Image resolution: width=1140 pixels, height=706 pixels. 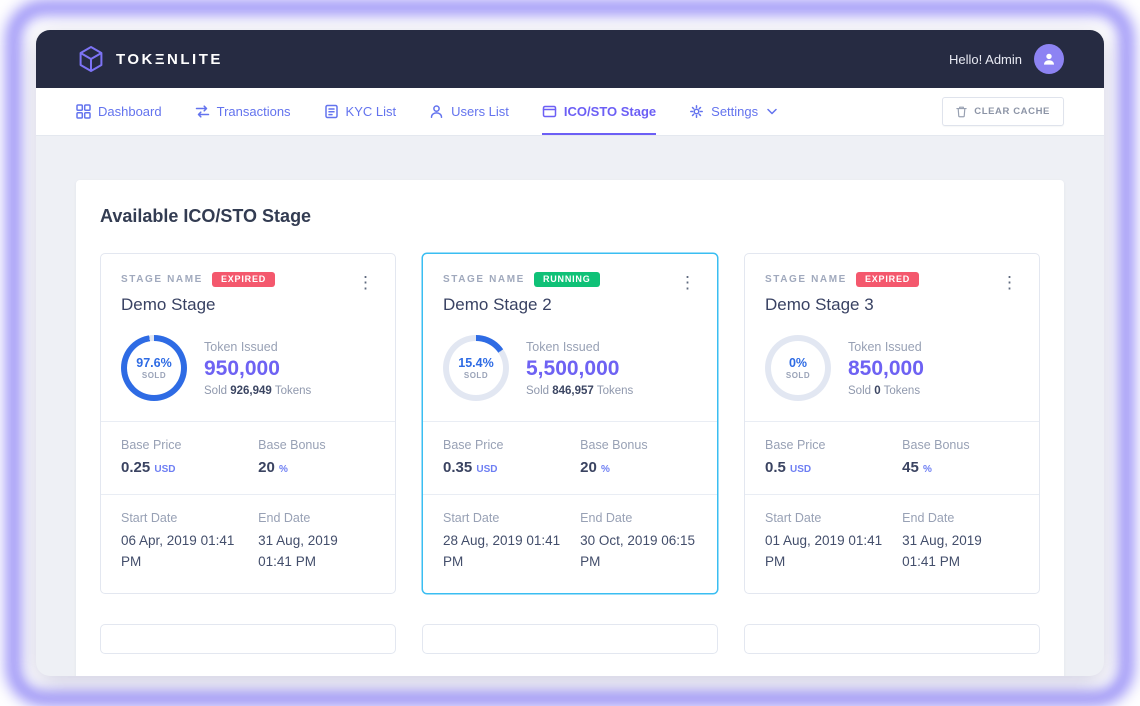 What do you see at coordinates (251, 390) in the screenshot?
I see `sold-tokens-value: 926,949` at bounding box center [251, 390].